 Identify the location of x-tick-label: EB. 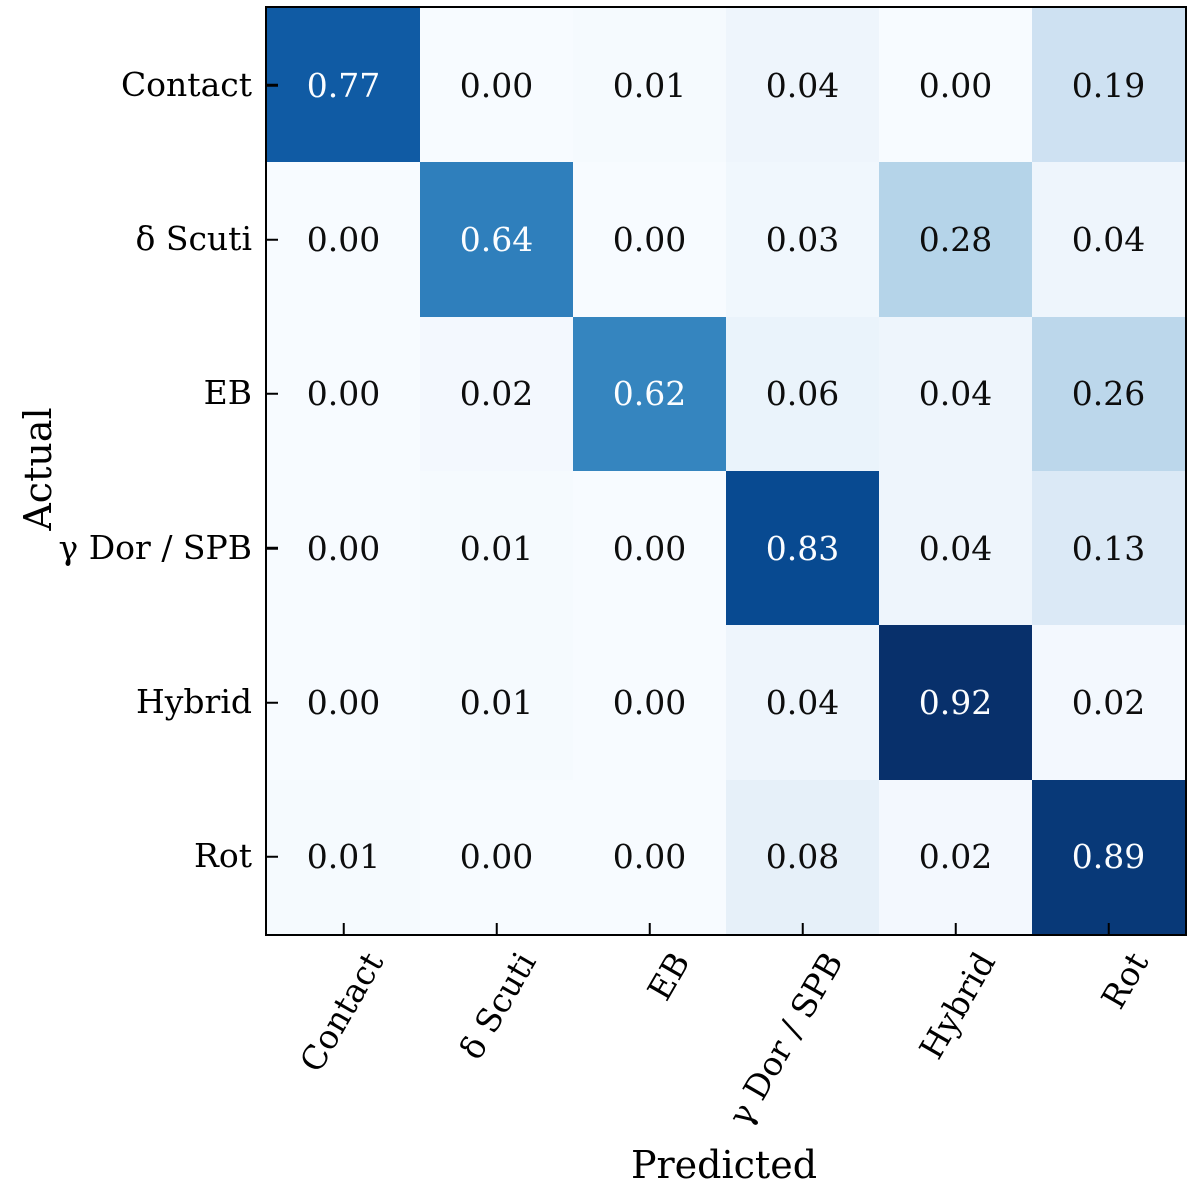
(668, 976).